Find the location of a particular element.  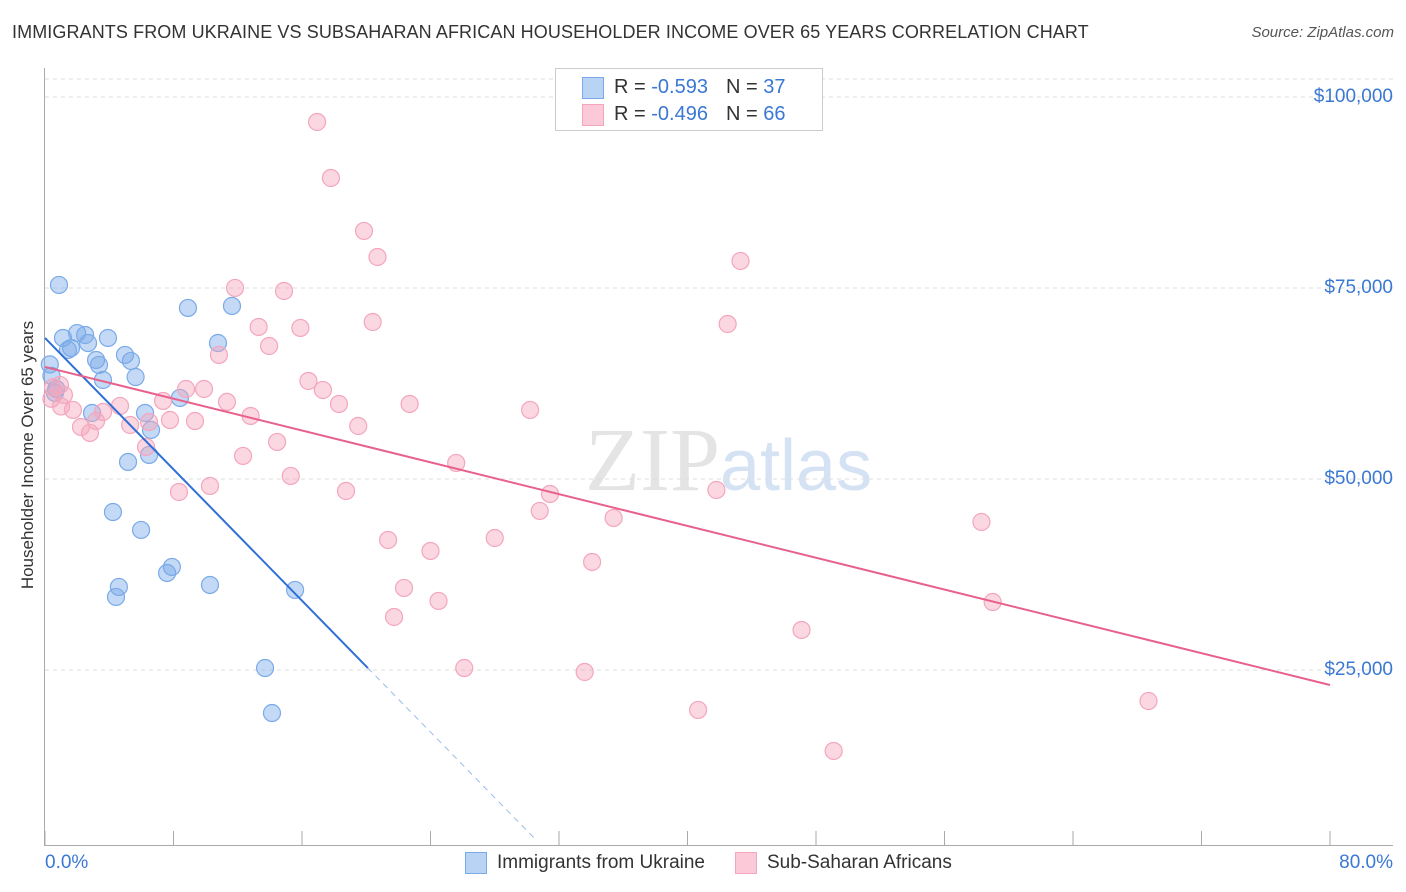

legend-swatch-blue is located at coordinates (476, 863).